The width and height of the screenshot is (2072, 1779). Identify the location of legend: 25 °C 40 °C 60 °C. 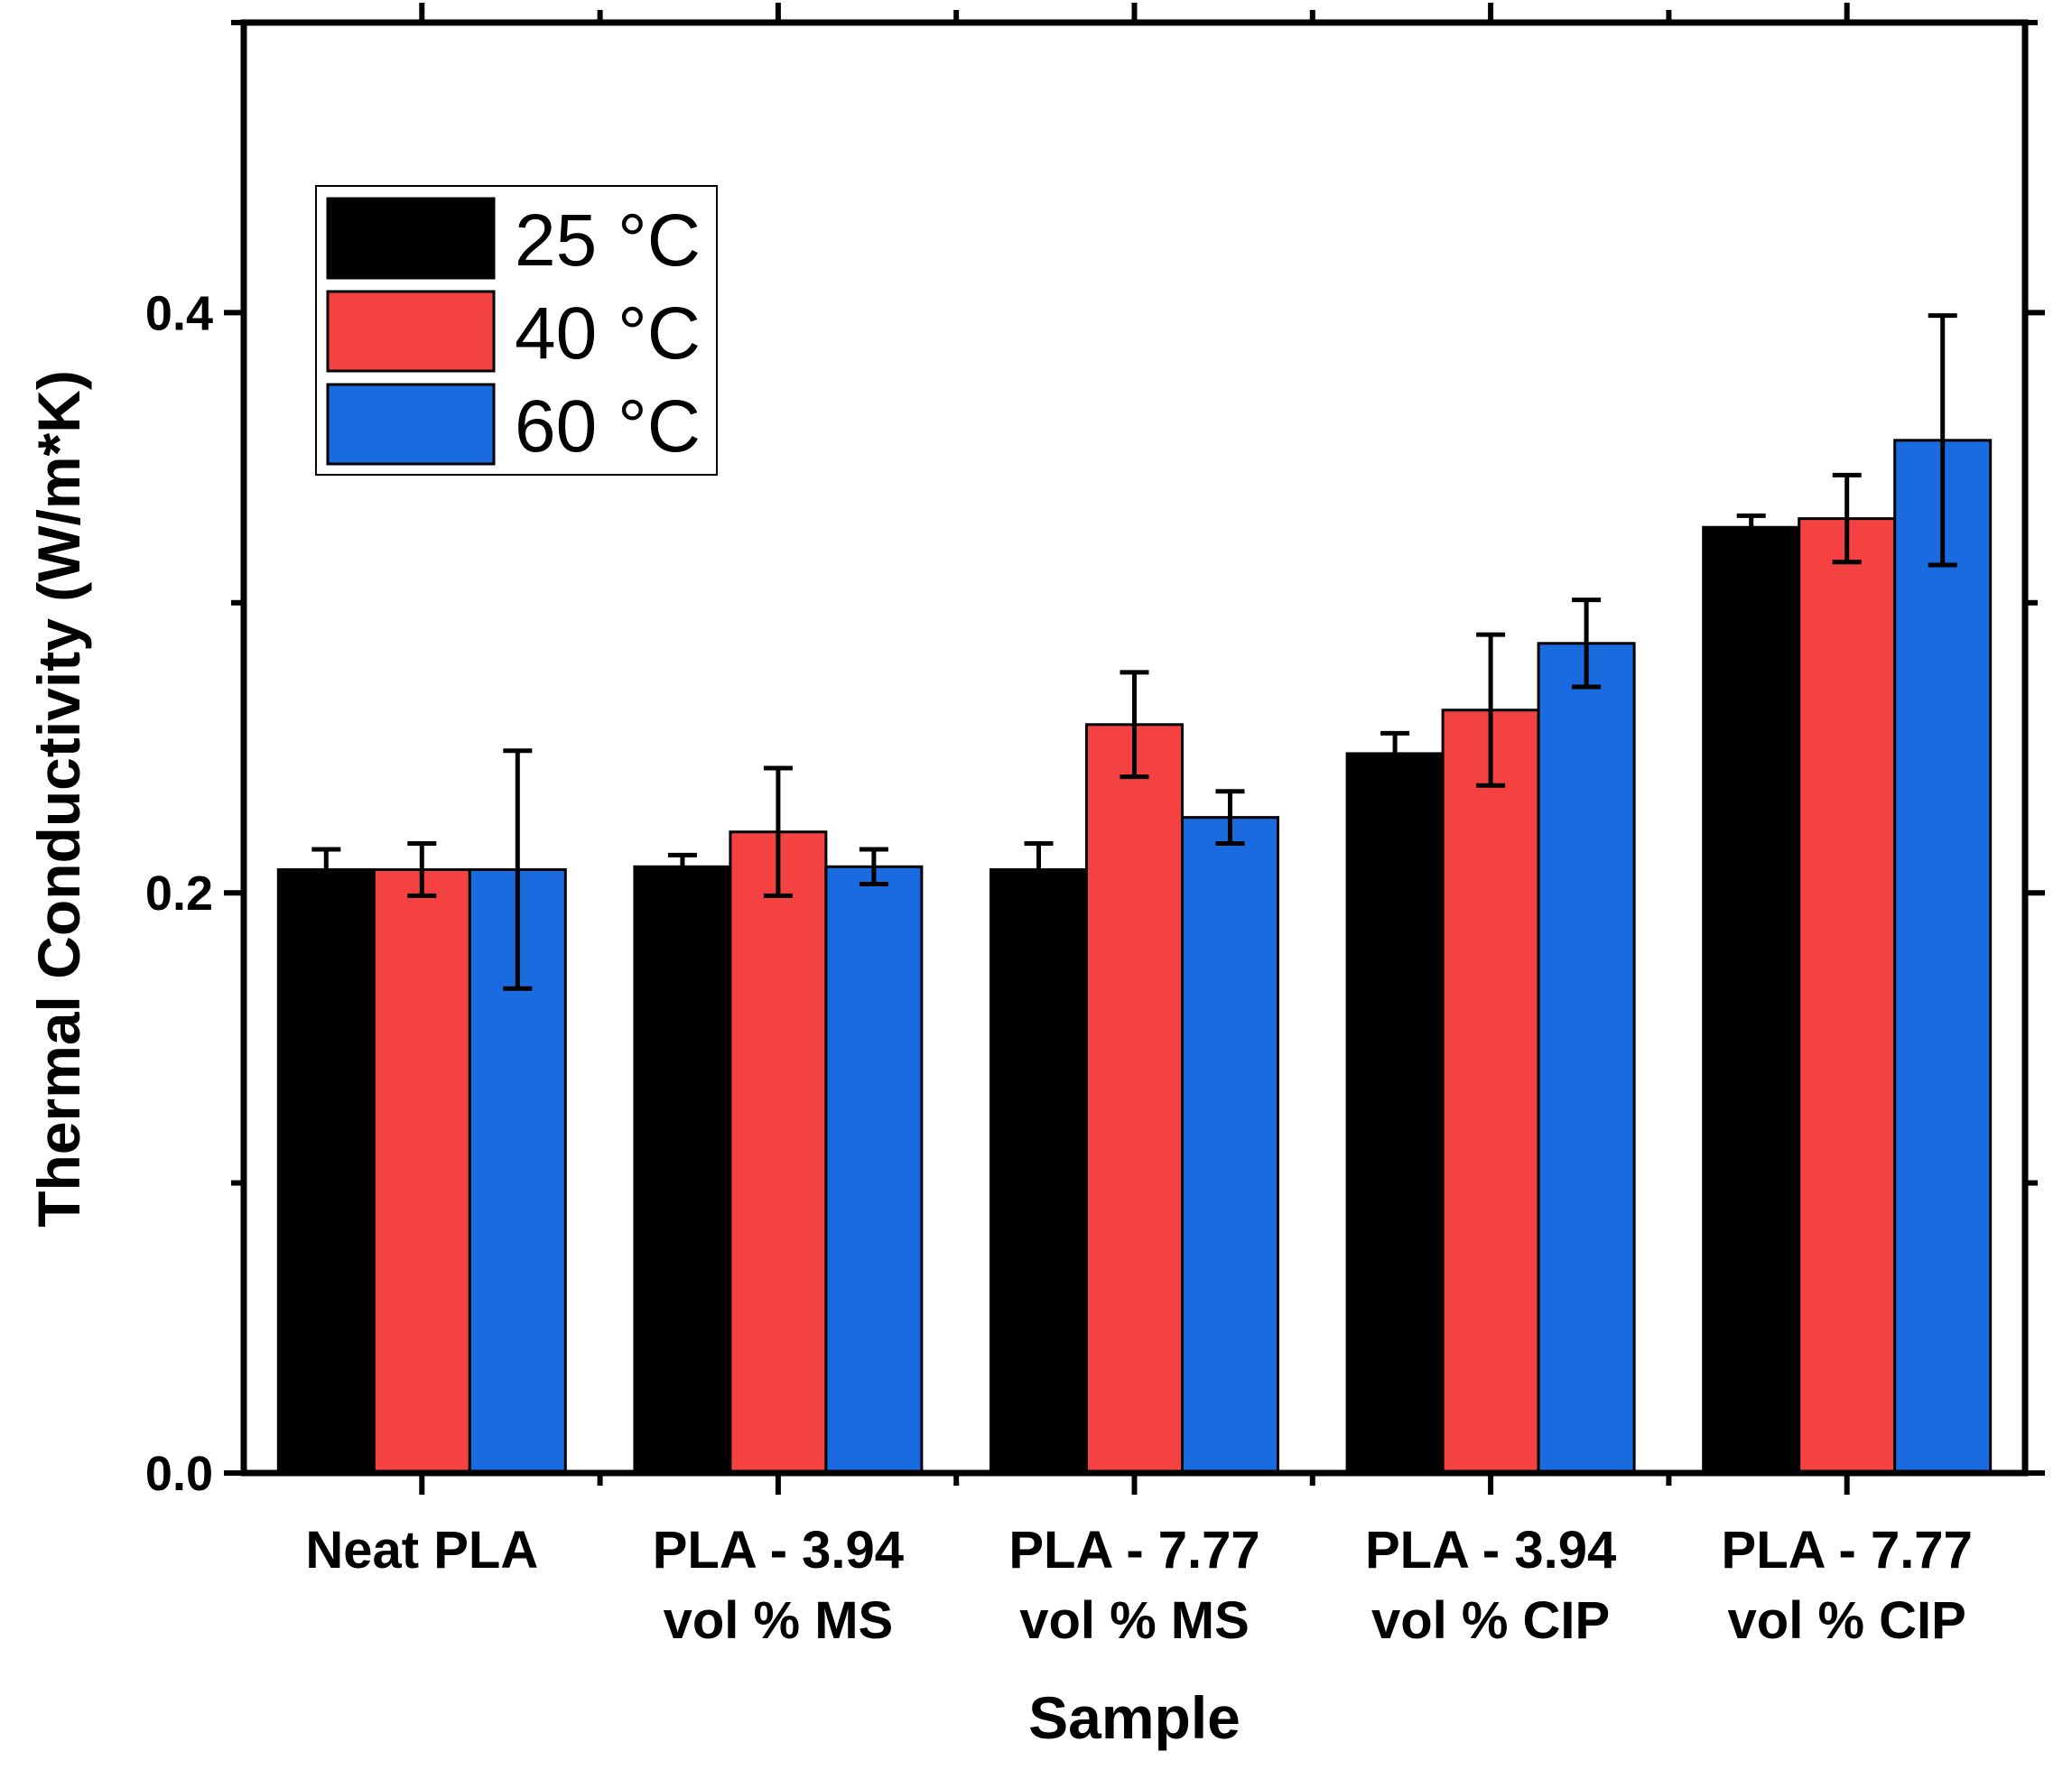
(516, 330).